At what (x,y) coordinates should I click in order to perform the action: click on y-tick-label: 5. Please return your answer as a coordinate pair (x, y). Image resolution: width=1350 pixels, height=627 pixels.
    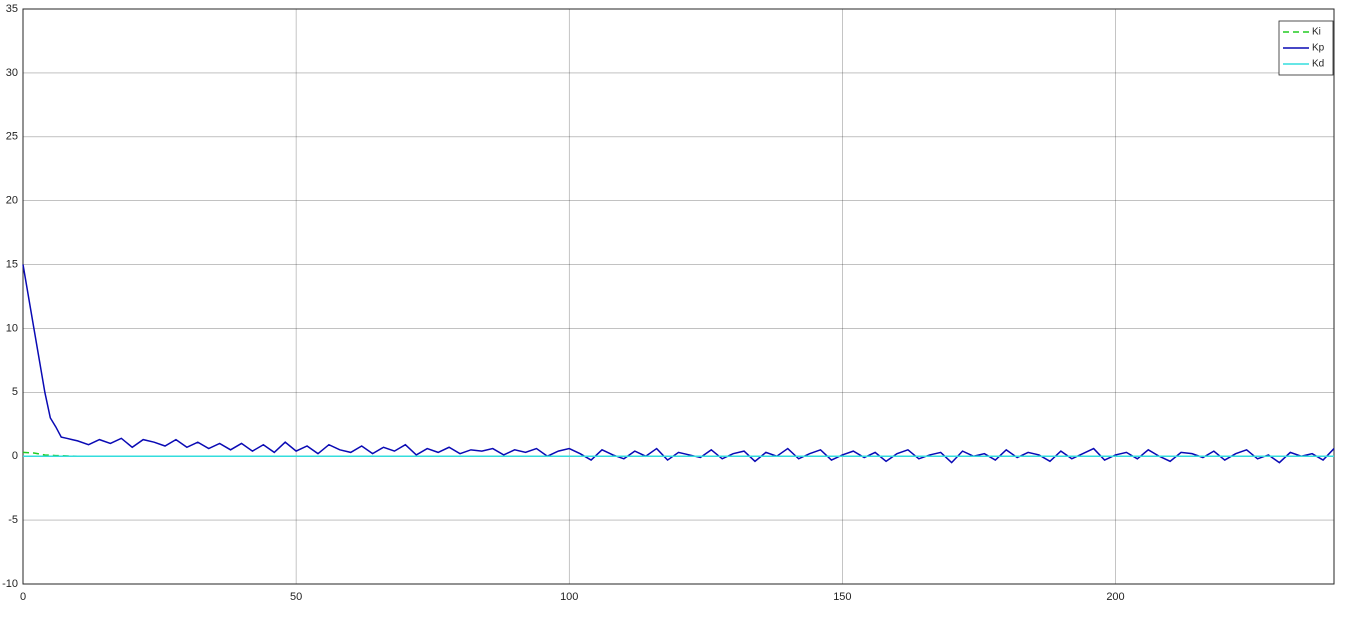
    Looking at the image, I should click on (15, 392).